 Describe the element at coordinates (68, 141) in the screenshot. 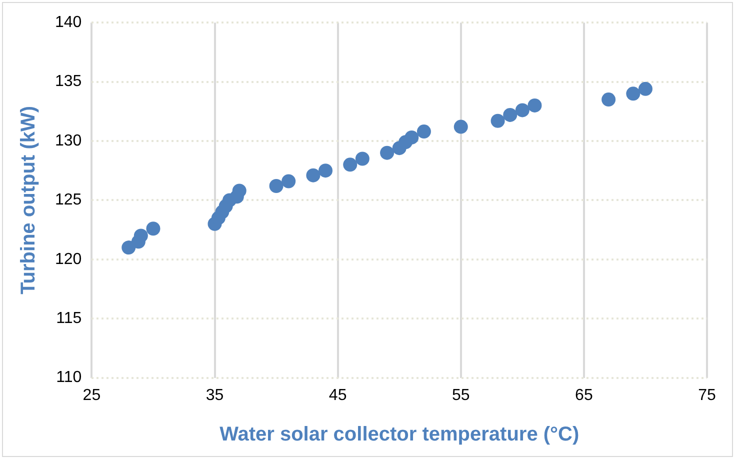

I see `y-tick-label: 130` at that location.